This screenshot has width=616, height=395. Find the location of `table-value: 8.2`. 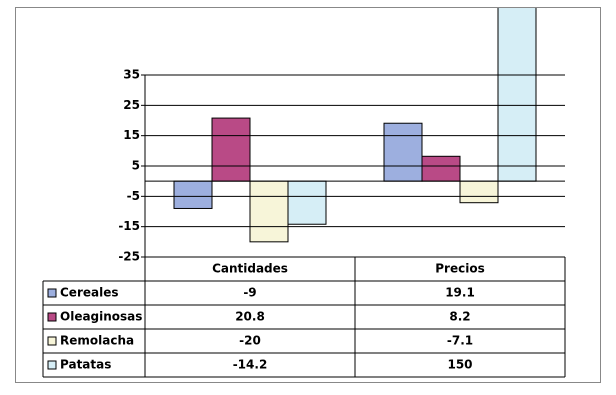

table-value: 8.2 is located at coordinates (459, 317).